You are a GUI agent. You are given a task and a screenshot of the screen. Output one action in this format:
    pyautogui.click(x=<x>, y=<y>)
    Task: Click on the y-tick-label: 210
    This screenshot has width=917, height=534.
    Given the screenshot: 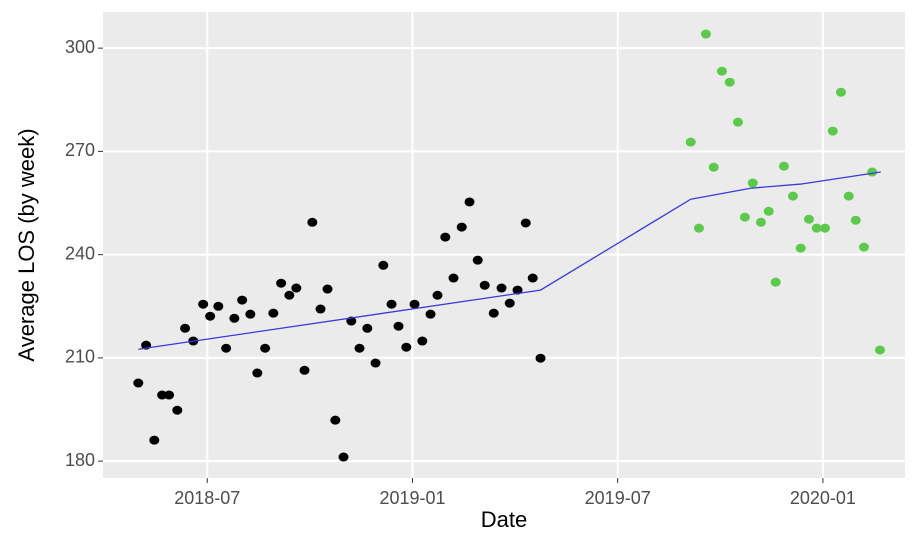 What is the action you would take?
    pyautogui.click(x=80, y=357)
    